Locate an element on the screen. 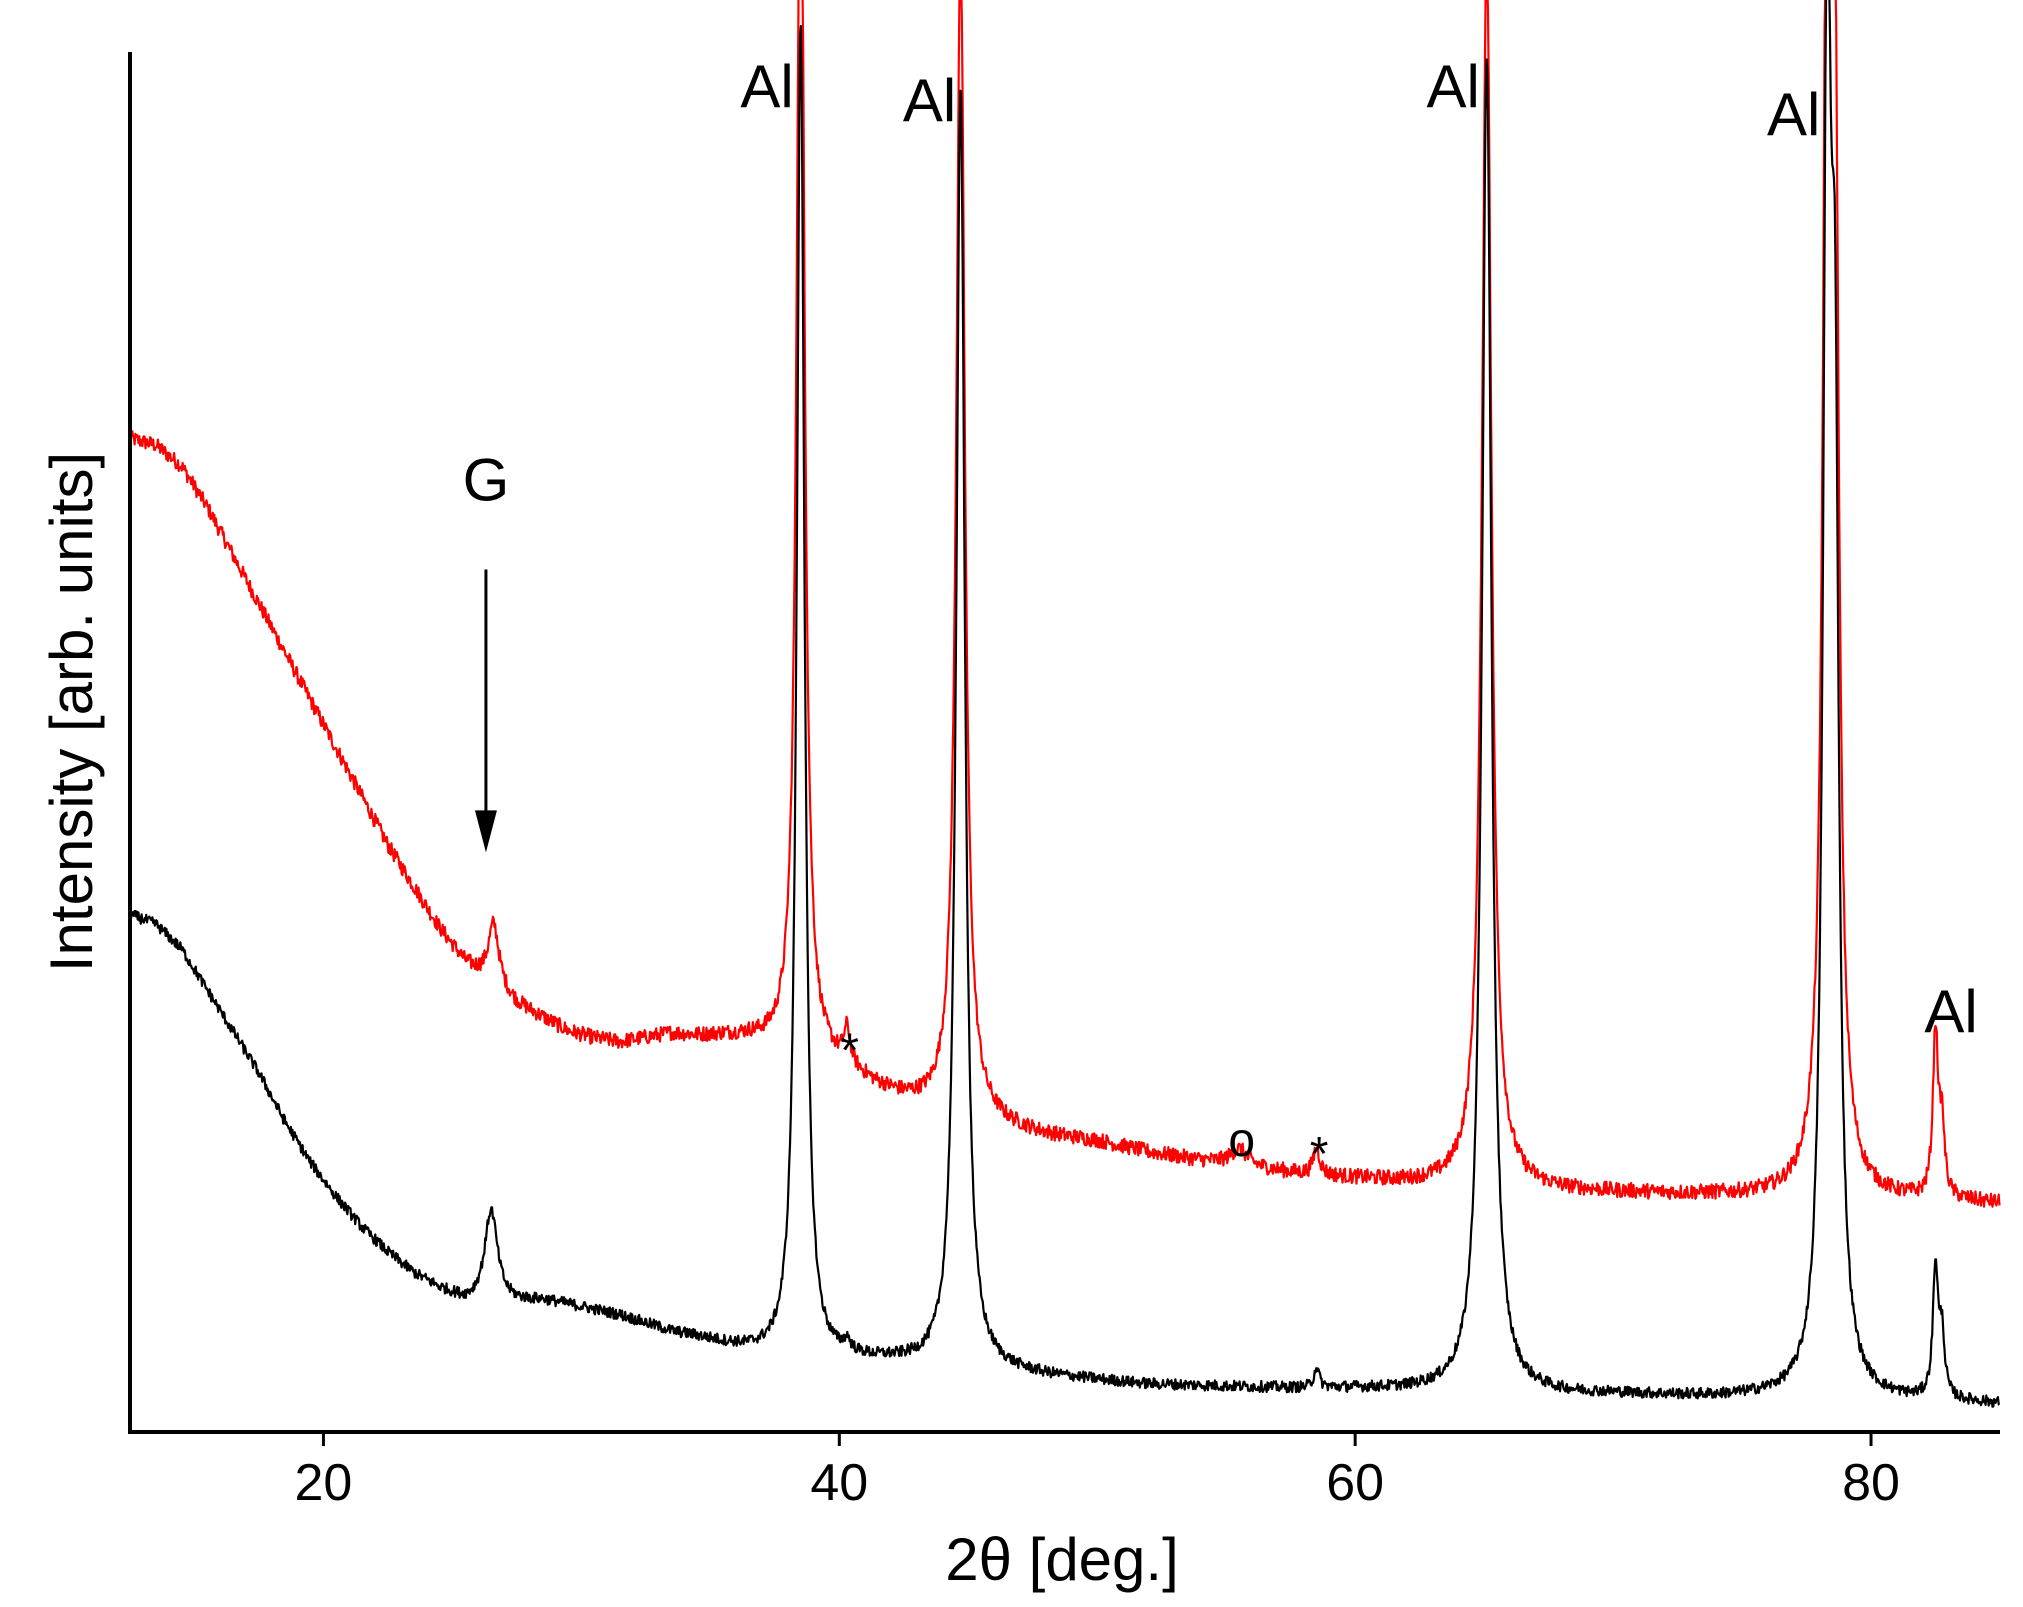 Image resolution: width=2023 pixels, height=1607 pixels. annotation-8: * is located at coordinates (1319, 1154).